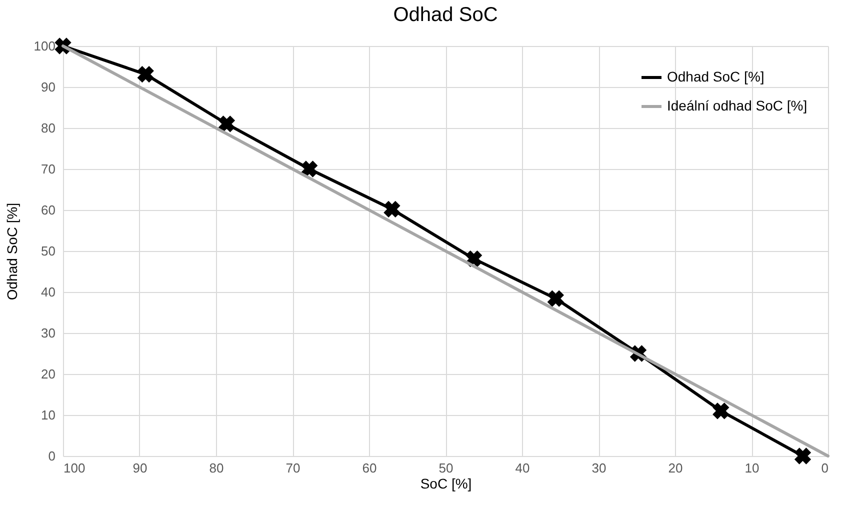  I want to click on x-tick-label: 80, so click(216, 468).